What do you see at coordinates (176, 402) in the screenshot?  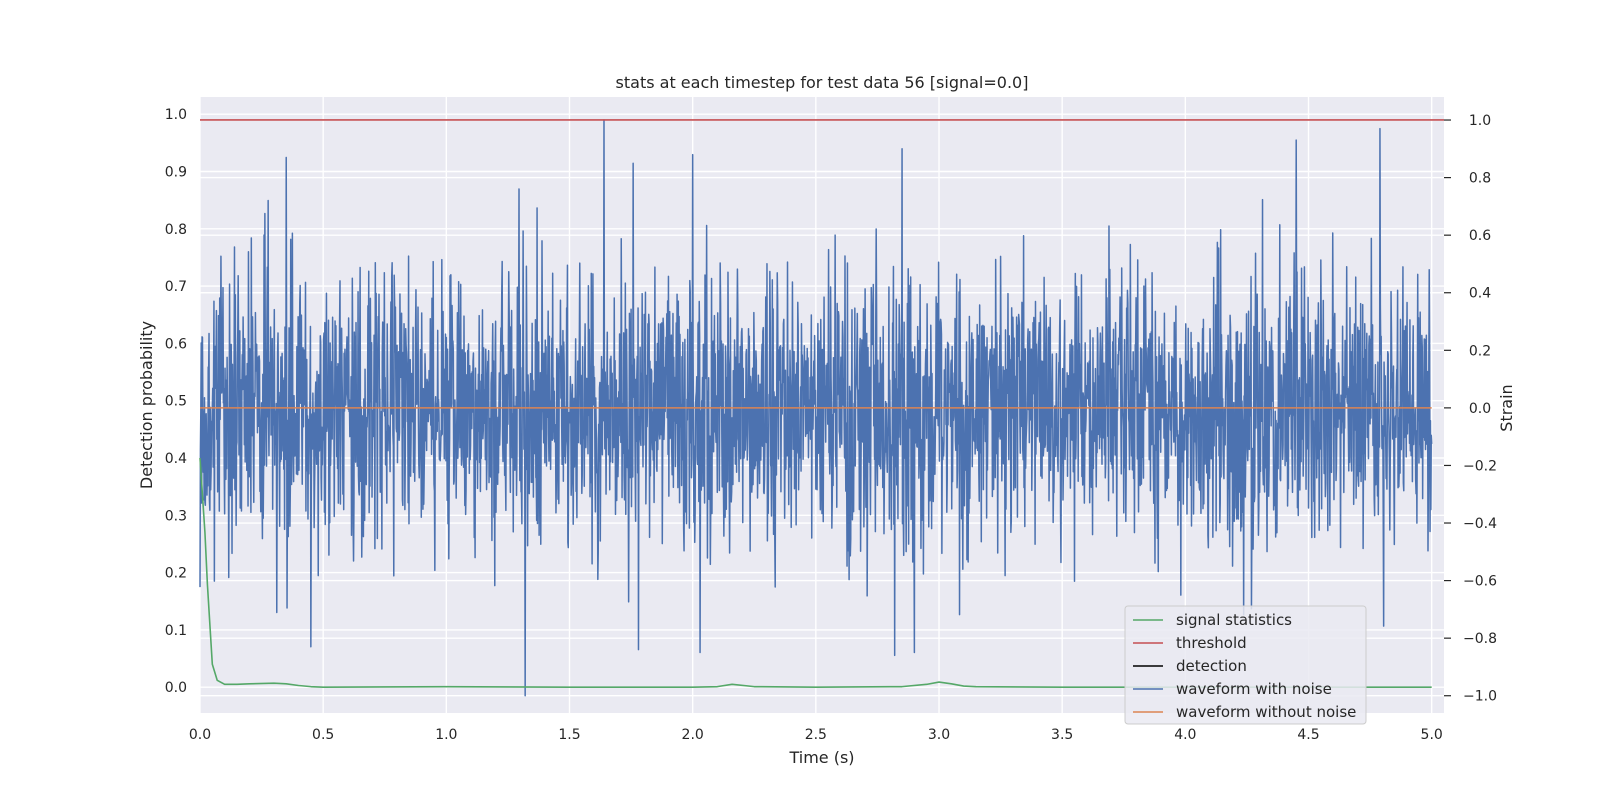 I see `y-tick-label: 0.5` at bounding box center [176, 402].